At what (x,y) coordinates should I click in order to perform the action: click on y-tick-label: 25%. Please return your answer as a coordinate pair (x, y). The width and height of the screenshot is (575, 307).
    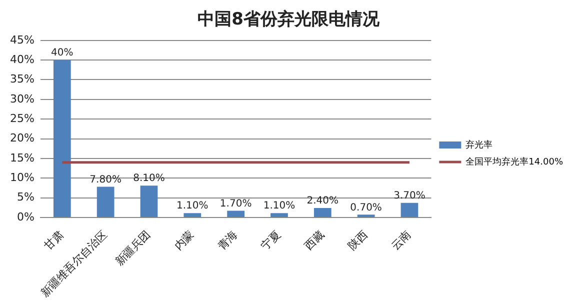
    Looking at the image, I should click on (22, 118).